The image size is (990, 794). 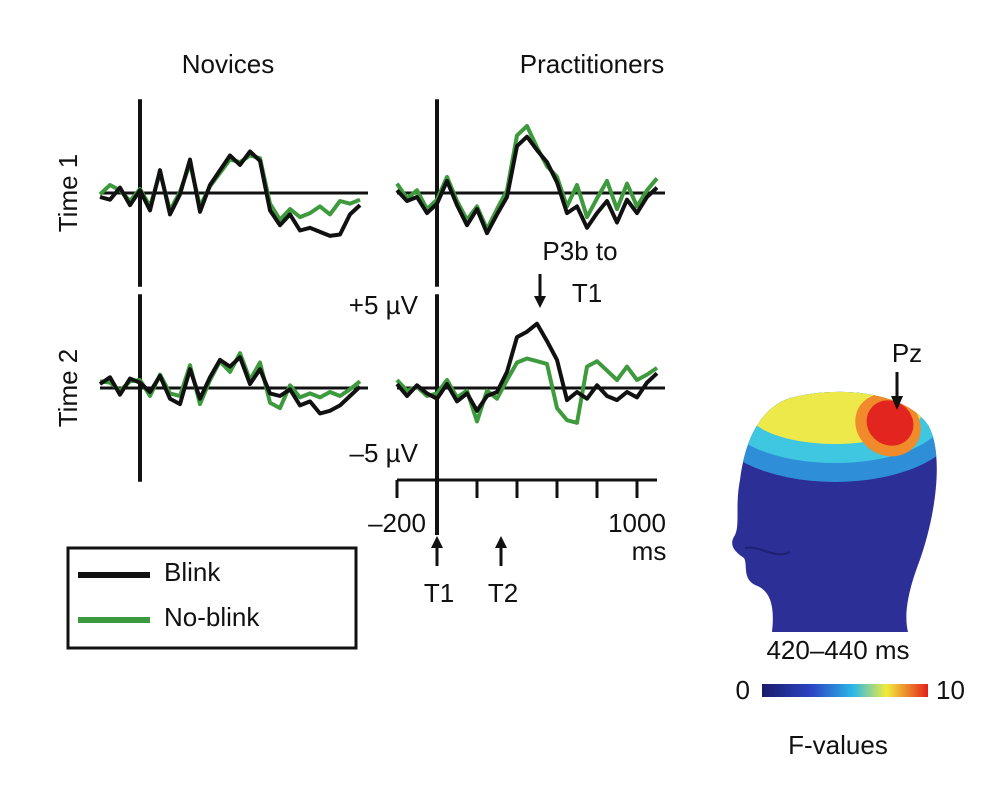 I want to click on legend-box, so click(x=212, y=598).